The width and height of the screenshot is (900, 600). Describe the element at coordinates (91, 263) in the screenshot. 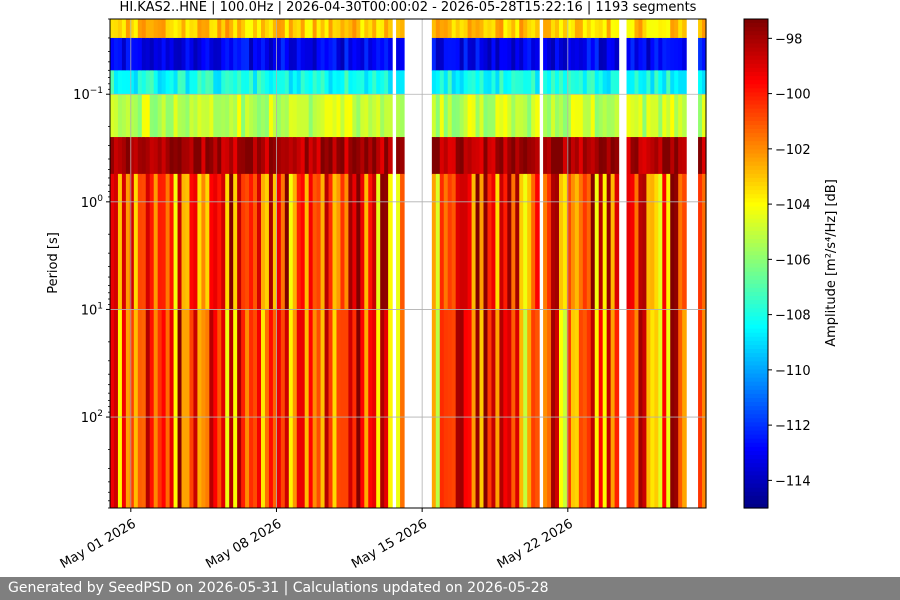

I see `y-axis-ticks: 10−1 100 101 102` at that location.